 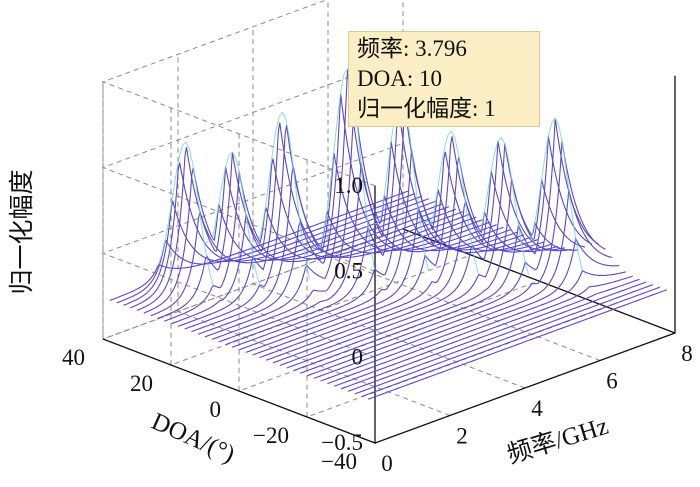 I want to click on y-tick-label: 0, so click(x=216, y=409).